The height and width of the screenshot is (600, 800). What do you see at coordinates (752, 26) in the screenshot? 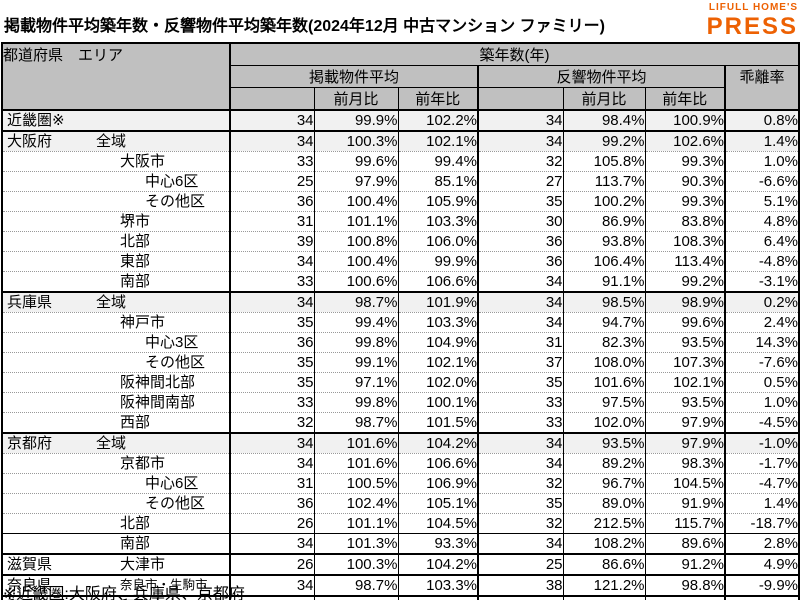
I see `logo-press-text: PRESS` at bounding box center [752, 26].